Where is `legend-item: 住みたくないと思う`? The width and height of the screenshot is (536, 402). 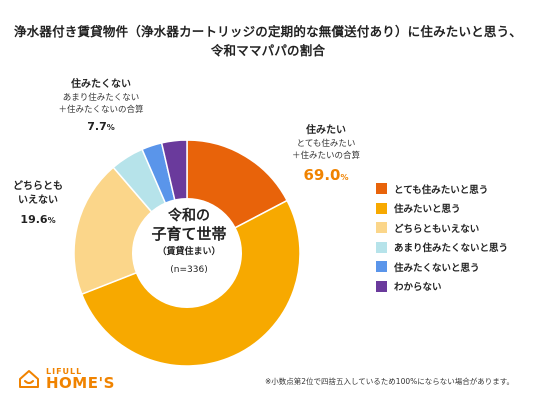 legend-item: 住みたくないと思う is located at coordinates (442, 267).